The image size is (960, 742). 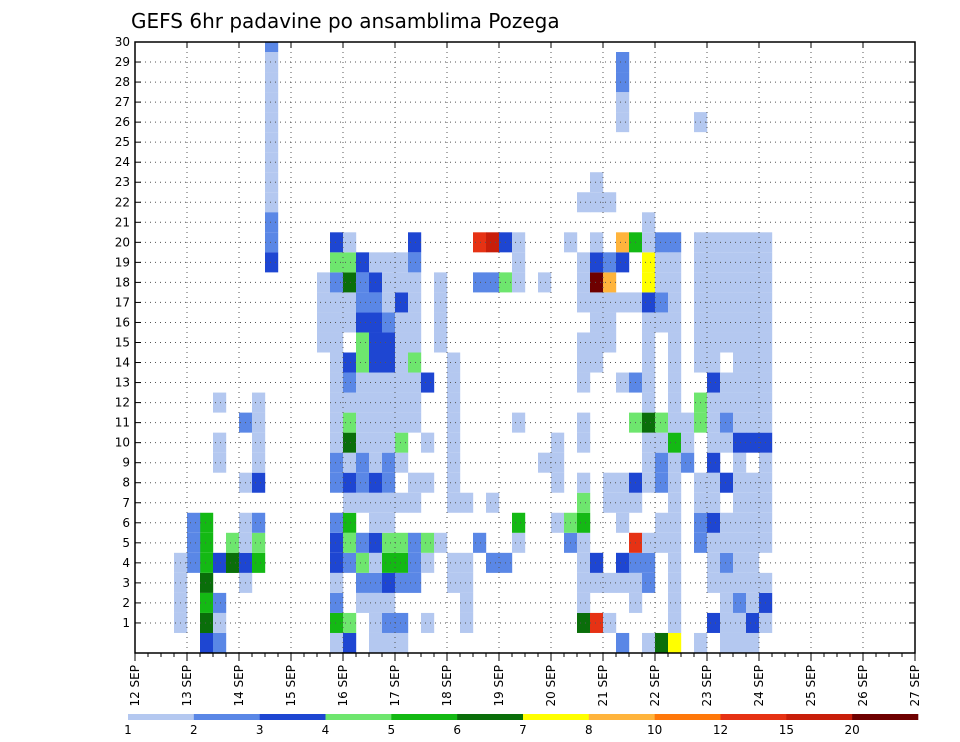 What do you see at coordinates (122, 122) in the screenshot?
I see `y-tick-label: 26` at bounding box center [122, 122].